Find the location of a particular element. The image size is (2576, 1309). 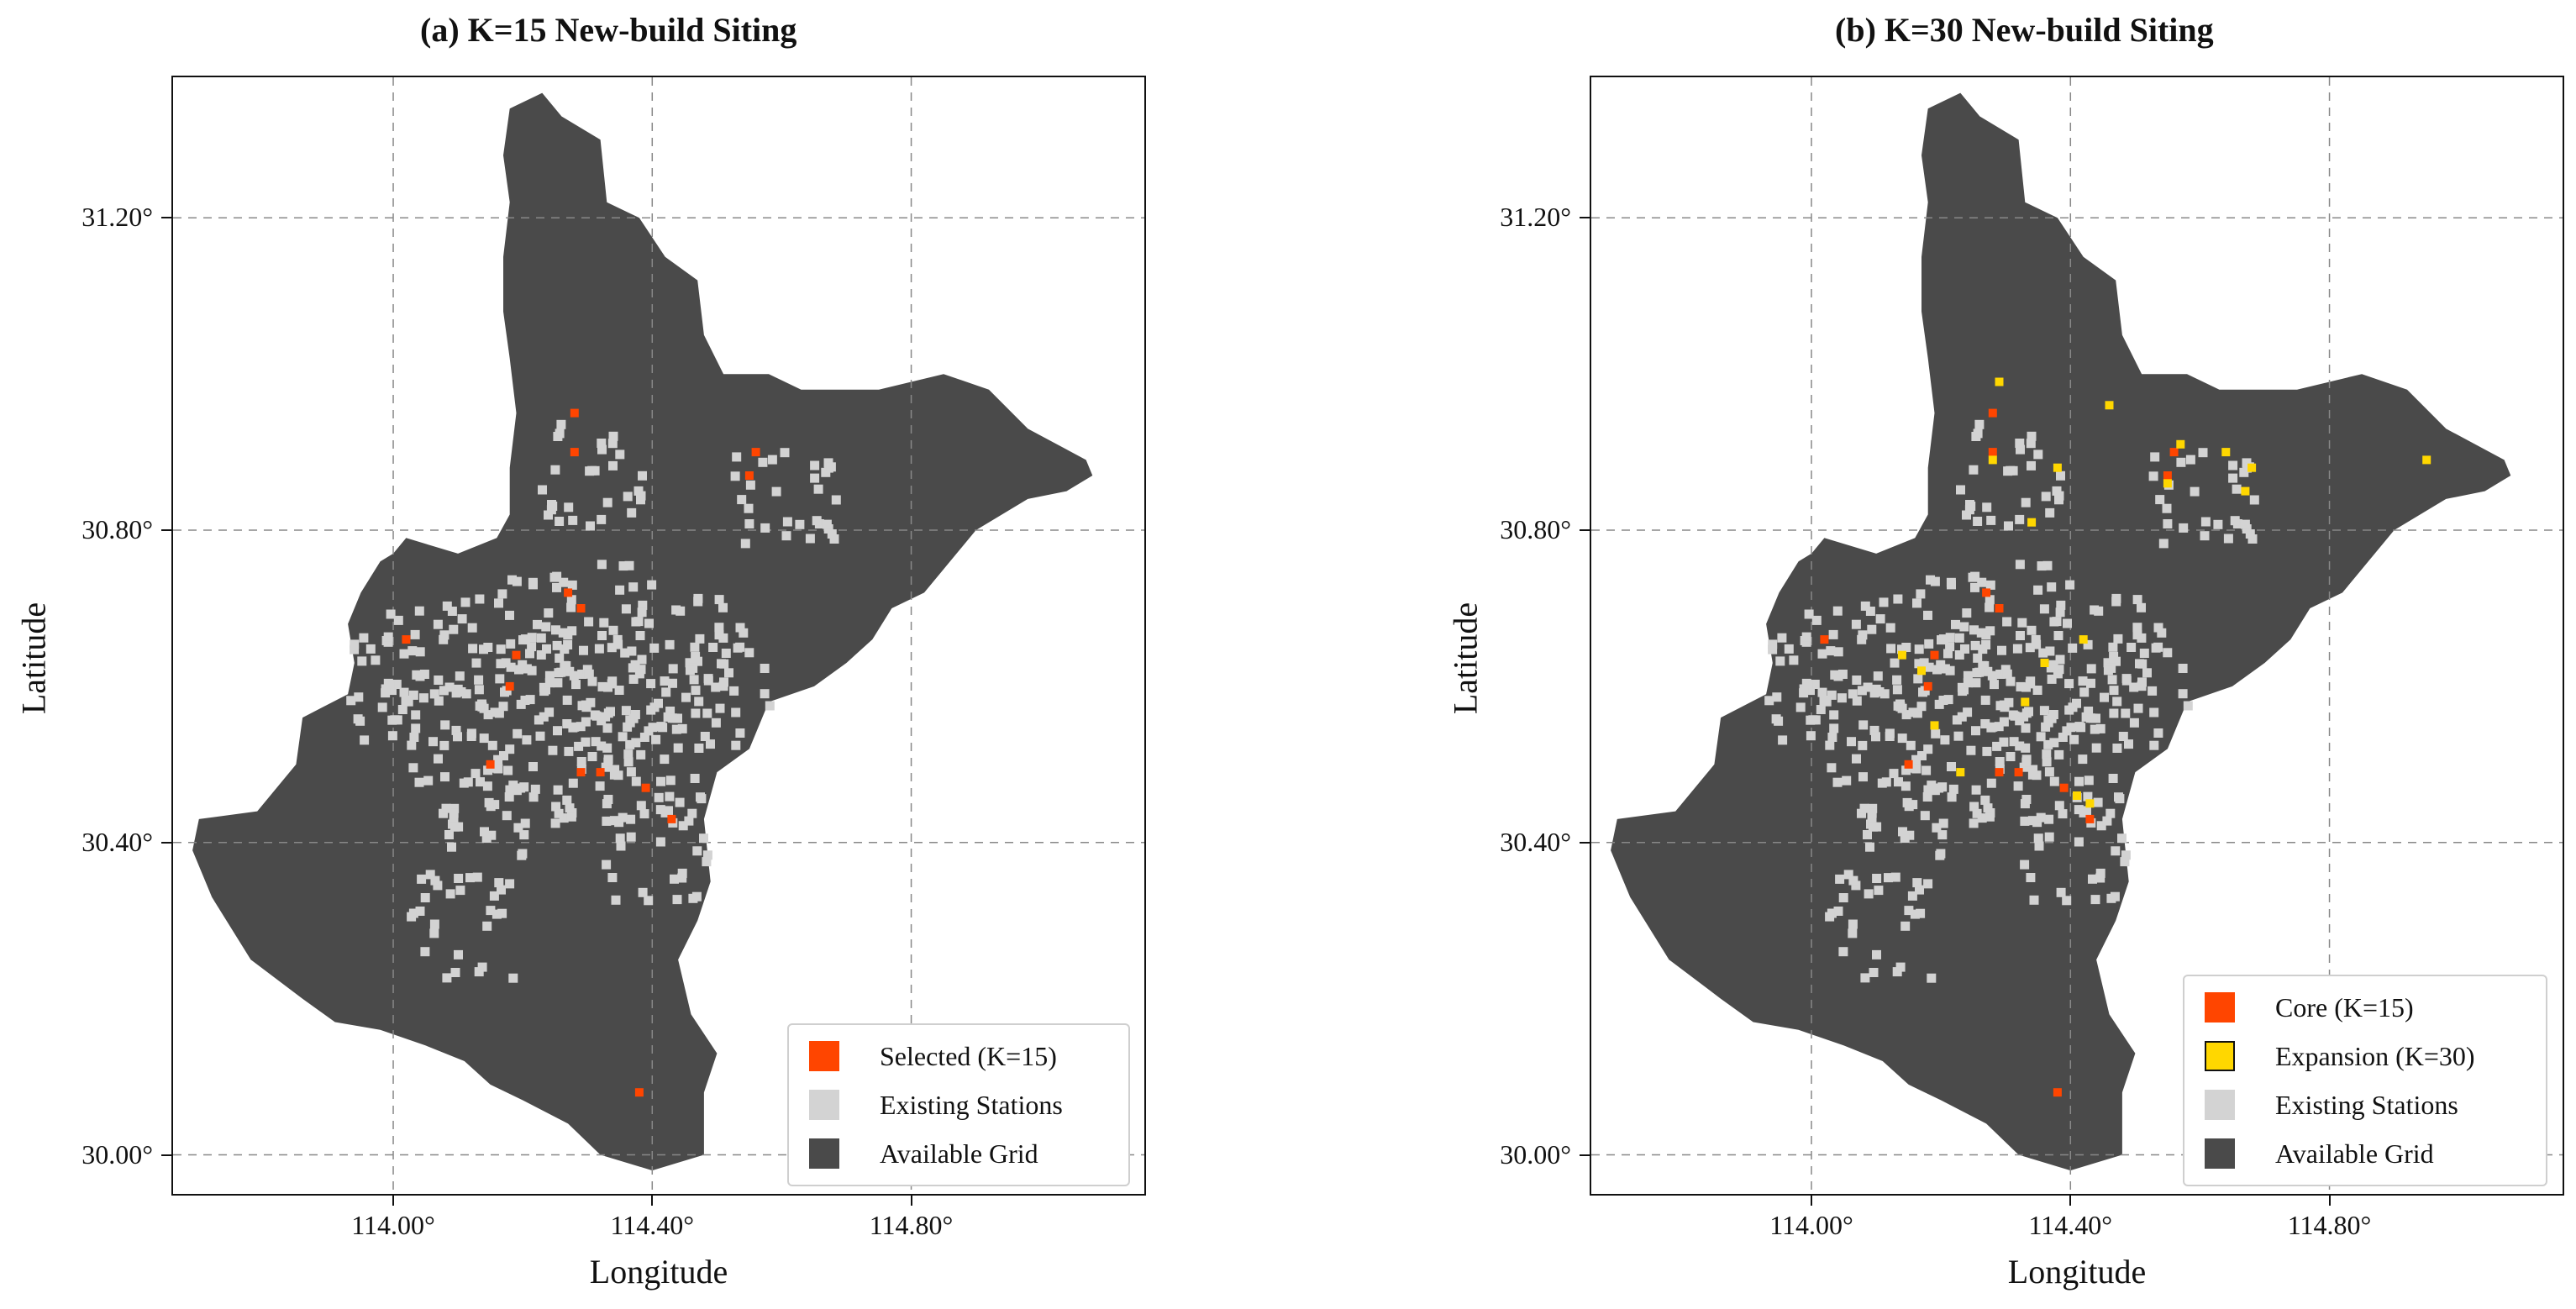

y-axis-label: Latitude is located at coordinates (1465, 658).